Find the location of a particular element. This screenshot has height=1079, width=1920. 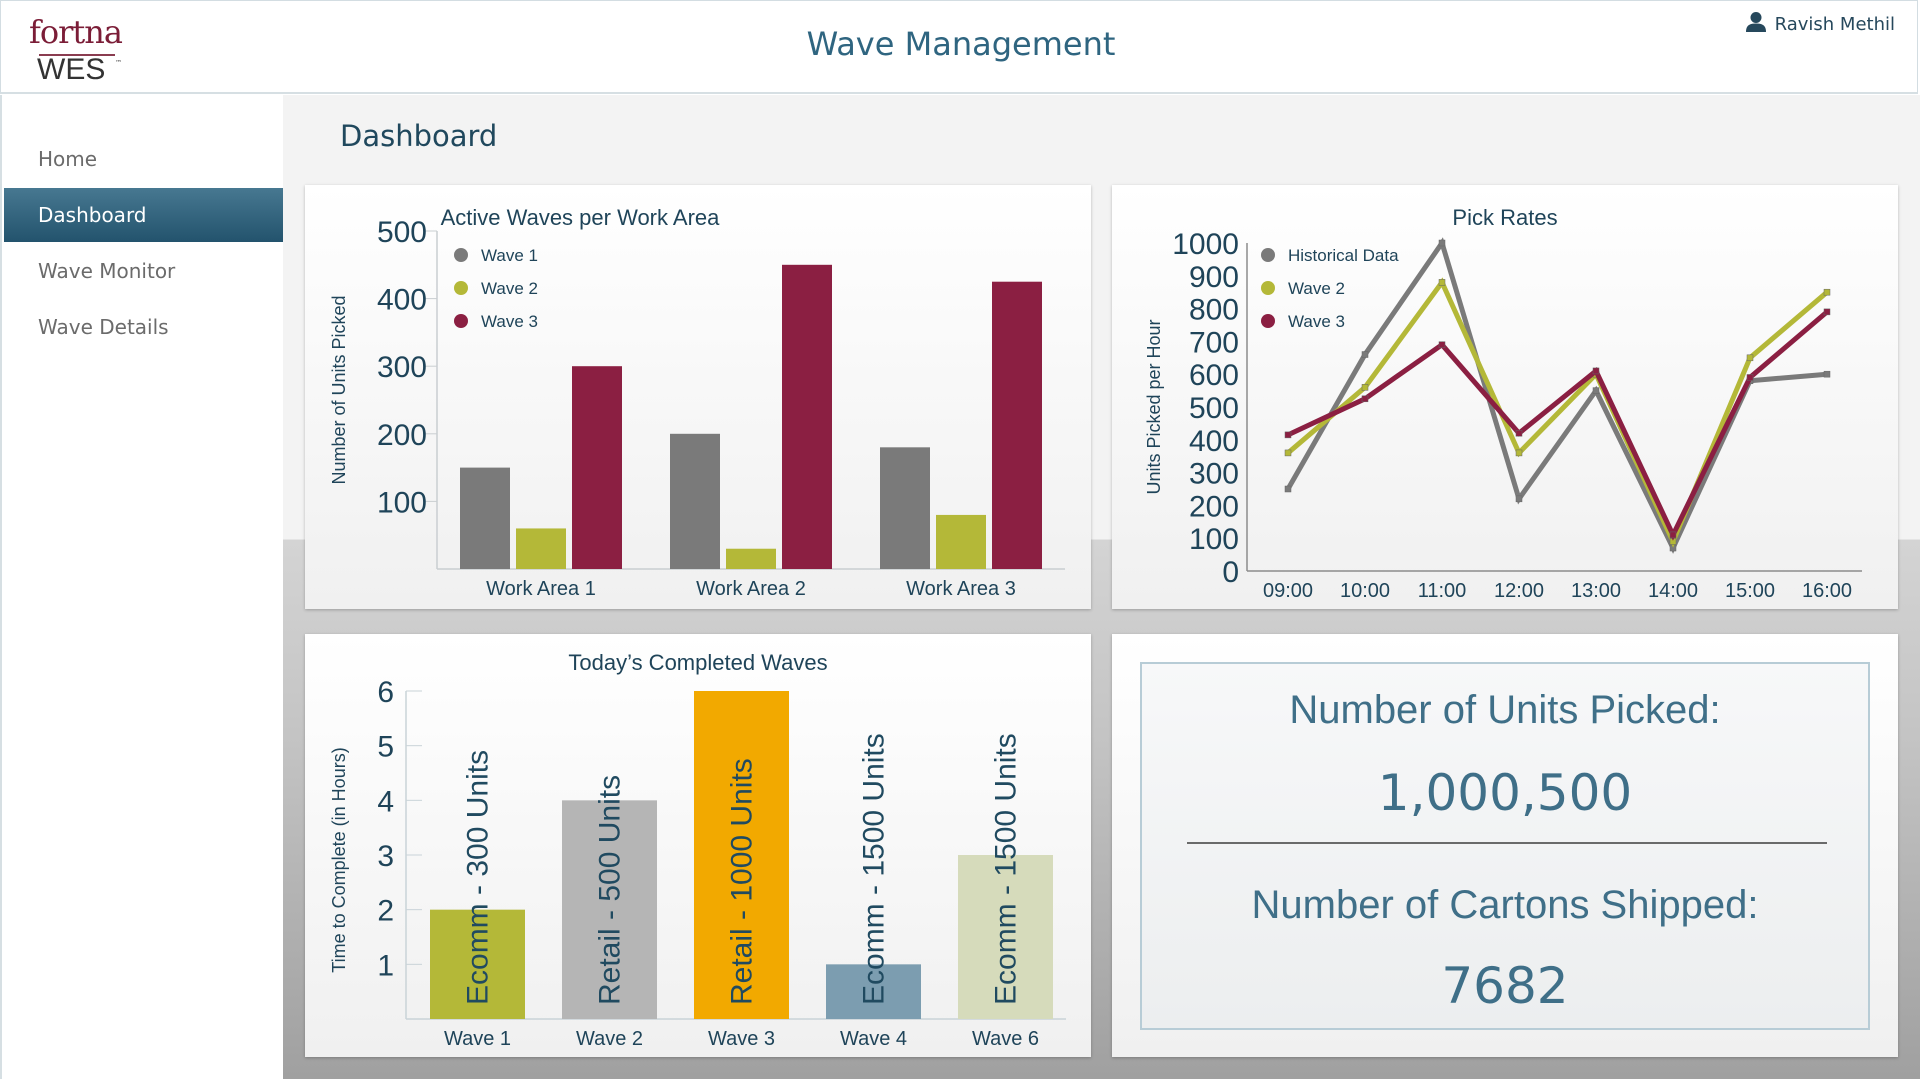

x-tick-label: 12:00 is located at coordinates (1519, 591).